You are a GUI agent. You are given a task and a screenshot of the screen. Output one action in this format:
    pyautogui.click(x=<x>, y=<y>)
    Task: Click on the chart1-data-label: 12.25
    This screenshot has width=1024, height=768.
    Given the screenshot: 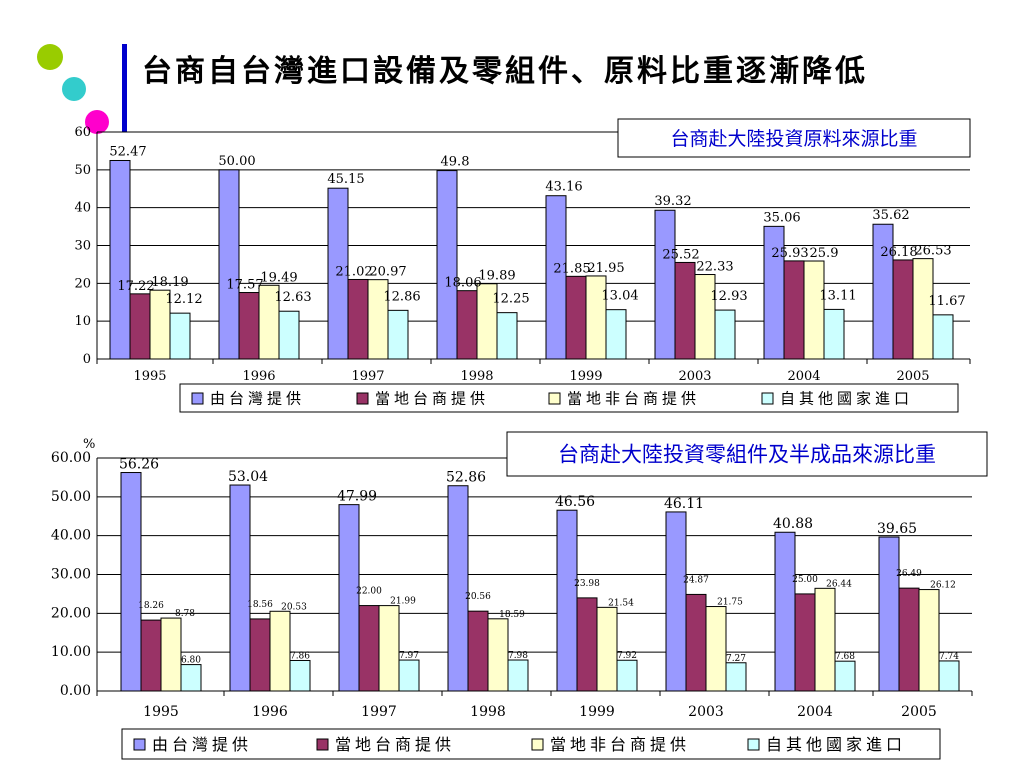 What is the action you would take?
    pyautogui.click(x=510, y=299)
    